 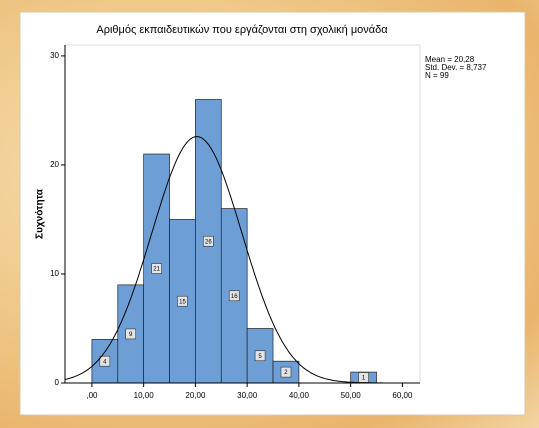 I want to click on stat-label: Mean = 20,28, so click(x=450, y=59).